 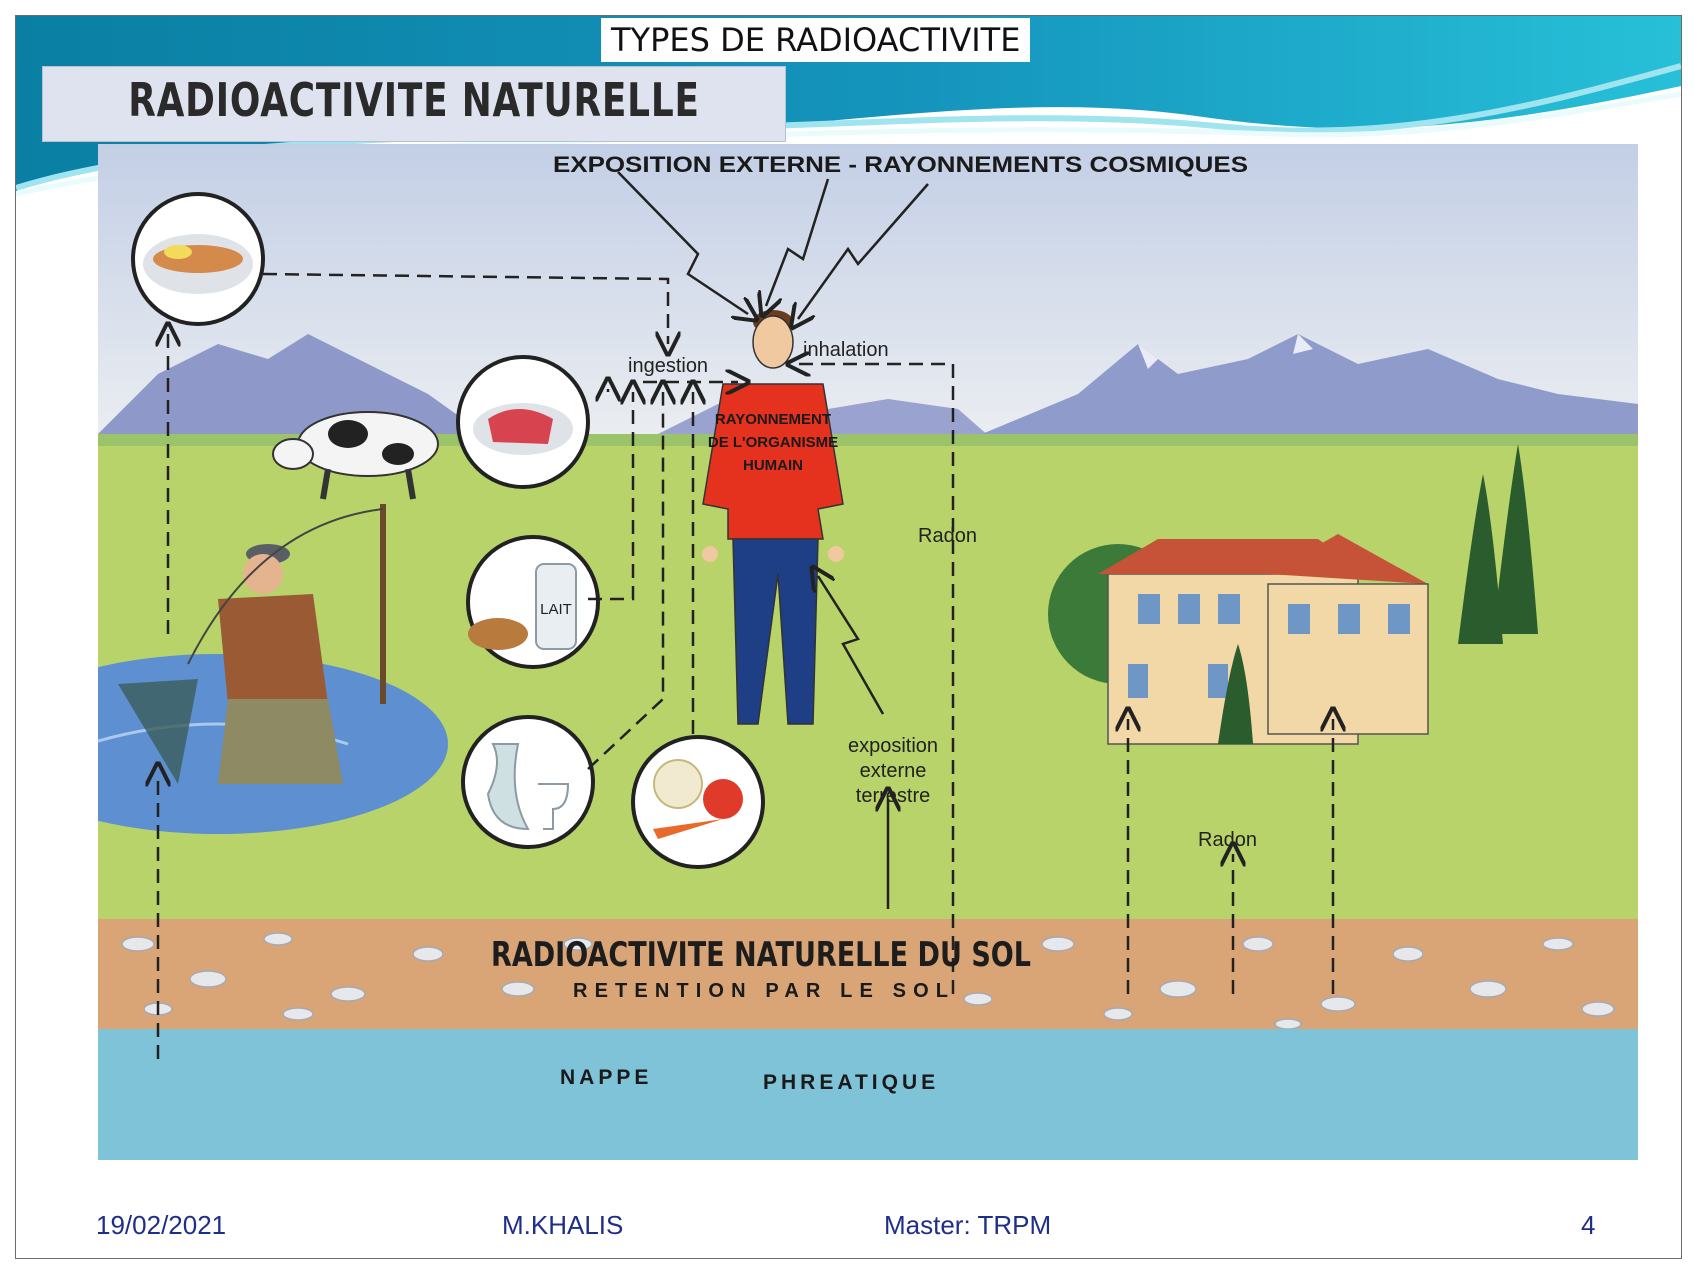 I want to click on groundwater-label-right: PHREATIQUE, so click(x=851, y=1082).